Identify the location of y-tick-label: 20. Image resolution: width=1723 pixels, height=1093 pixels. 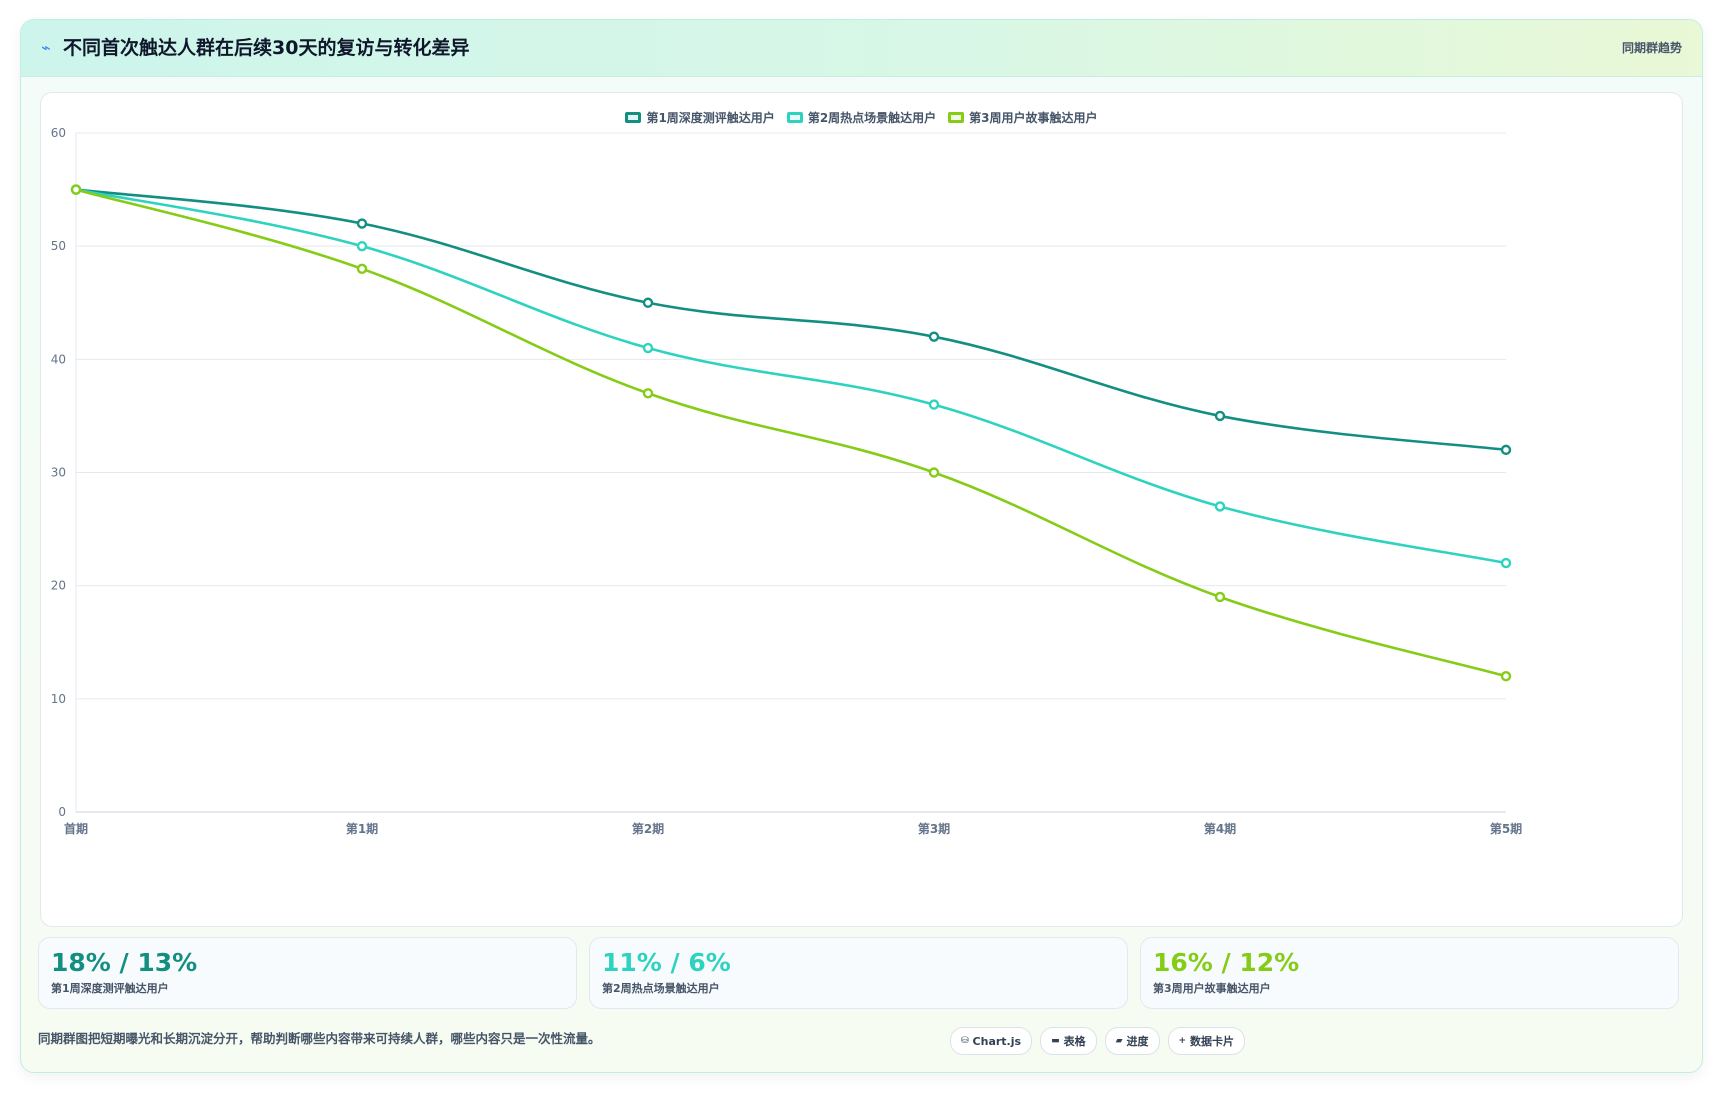
(58, 586).